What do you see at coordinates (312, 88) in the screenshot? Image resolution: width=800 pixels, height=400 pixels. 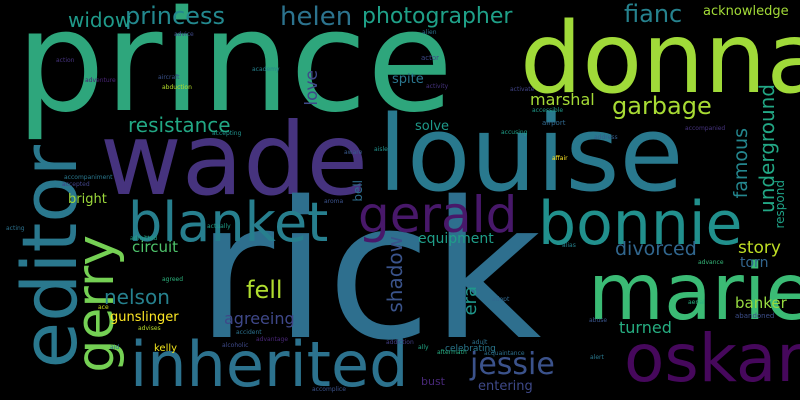 I see `word-love: love` at bounding box center [312, 88].